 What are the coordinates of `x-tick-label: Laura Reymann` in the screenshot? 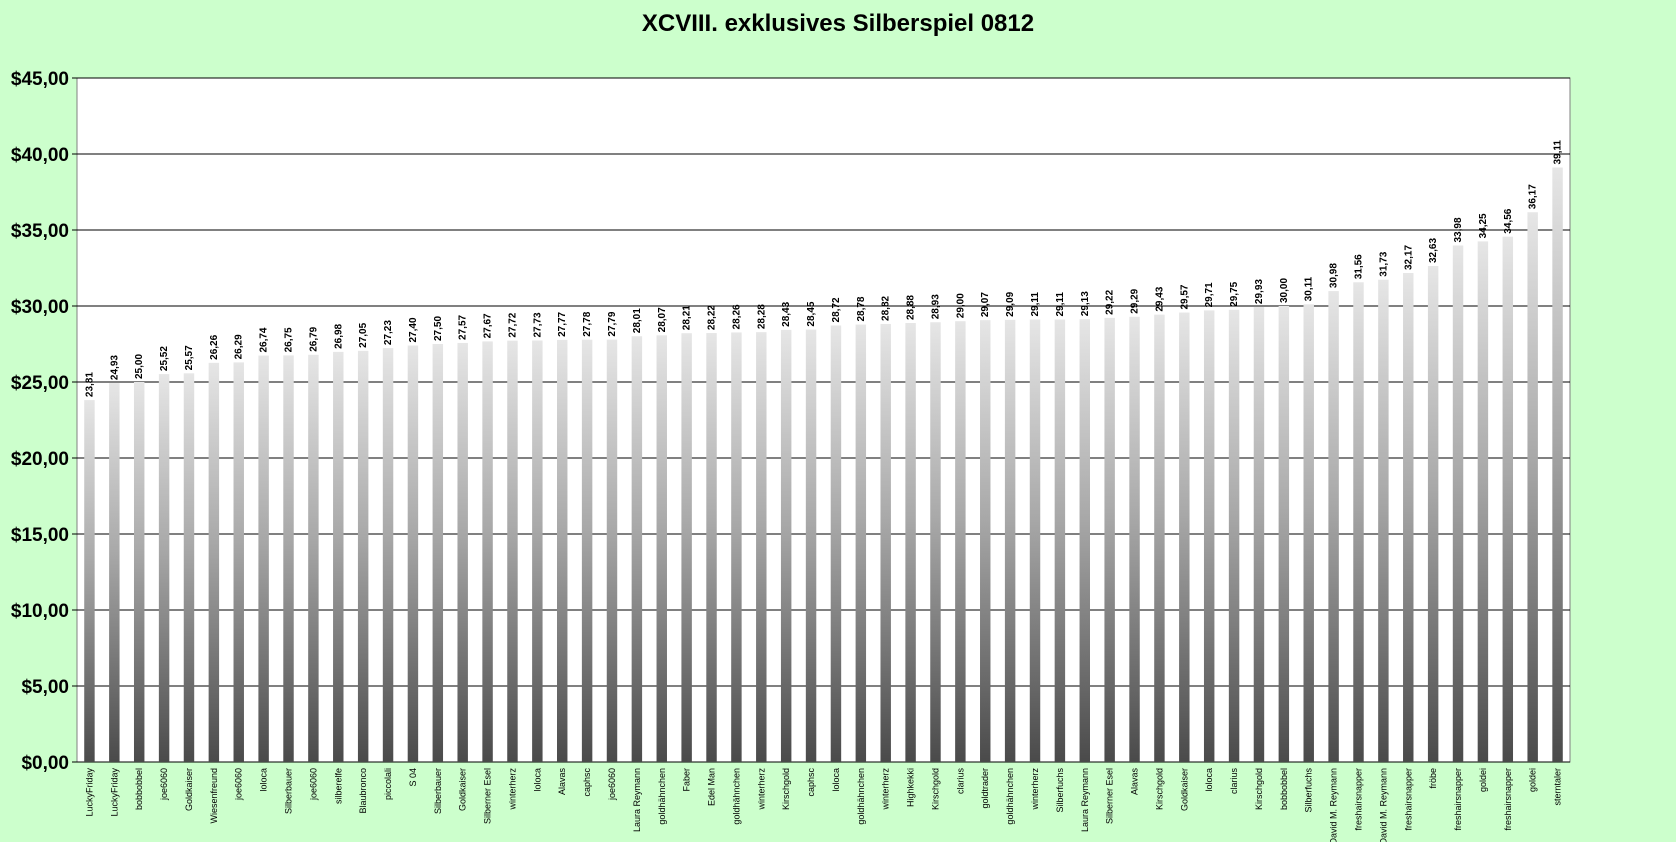 It's located at (637, 800).